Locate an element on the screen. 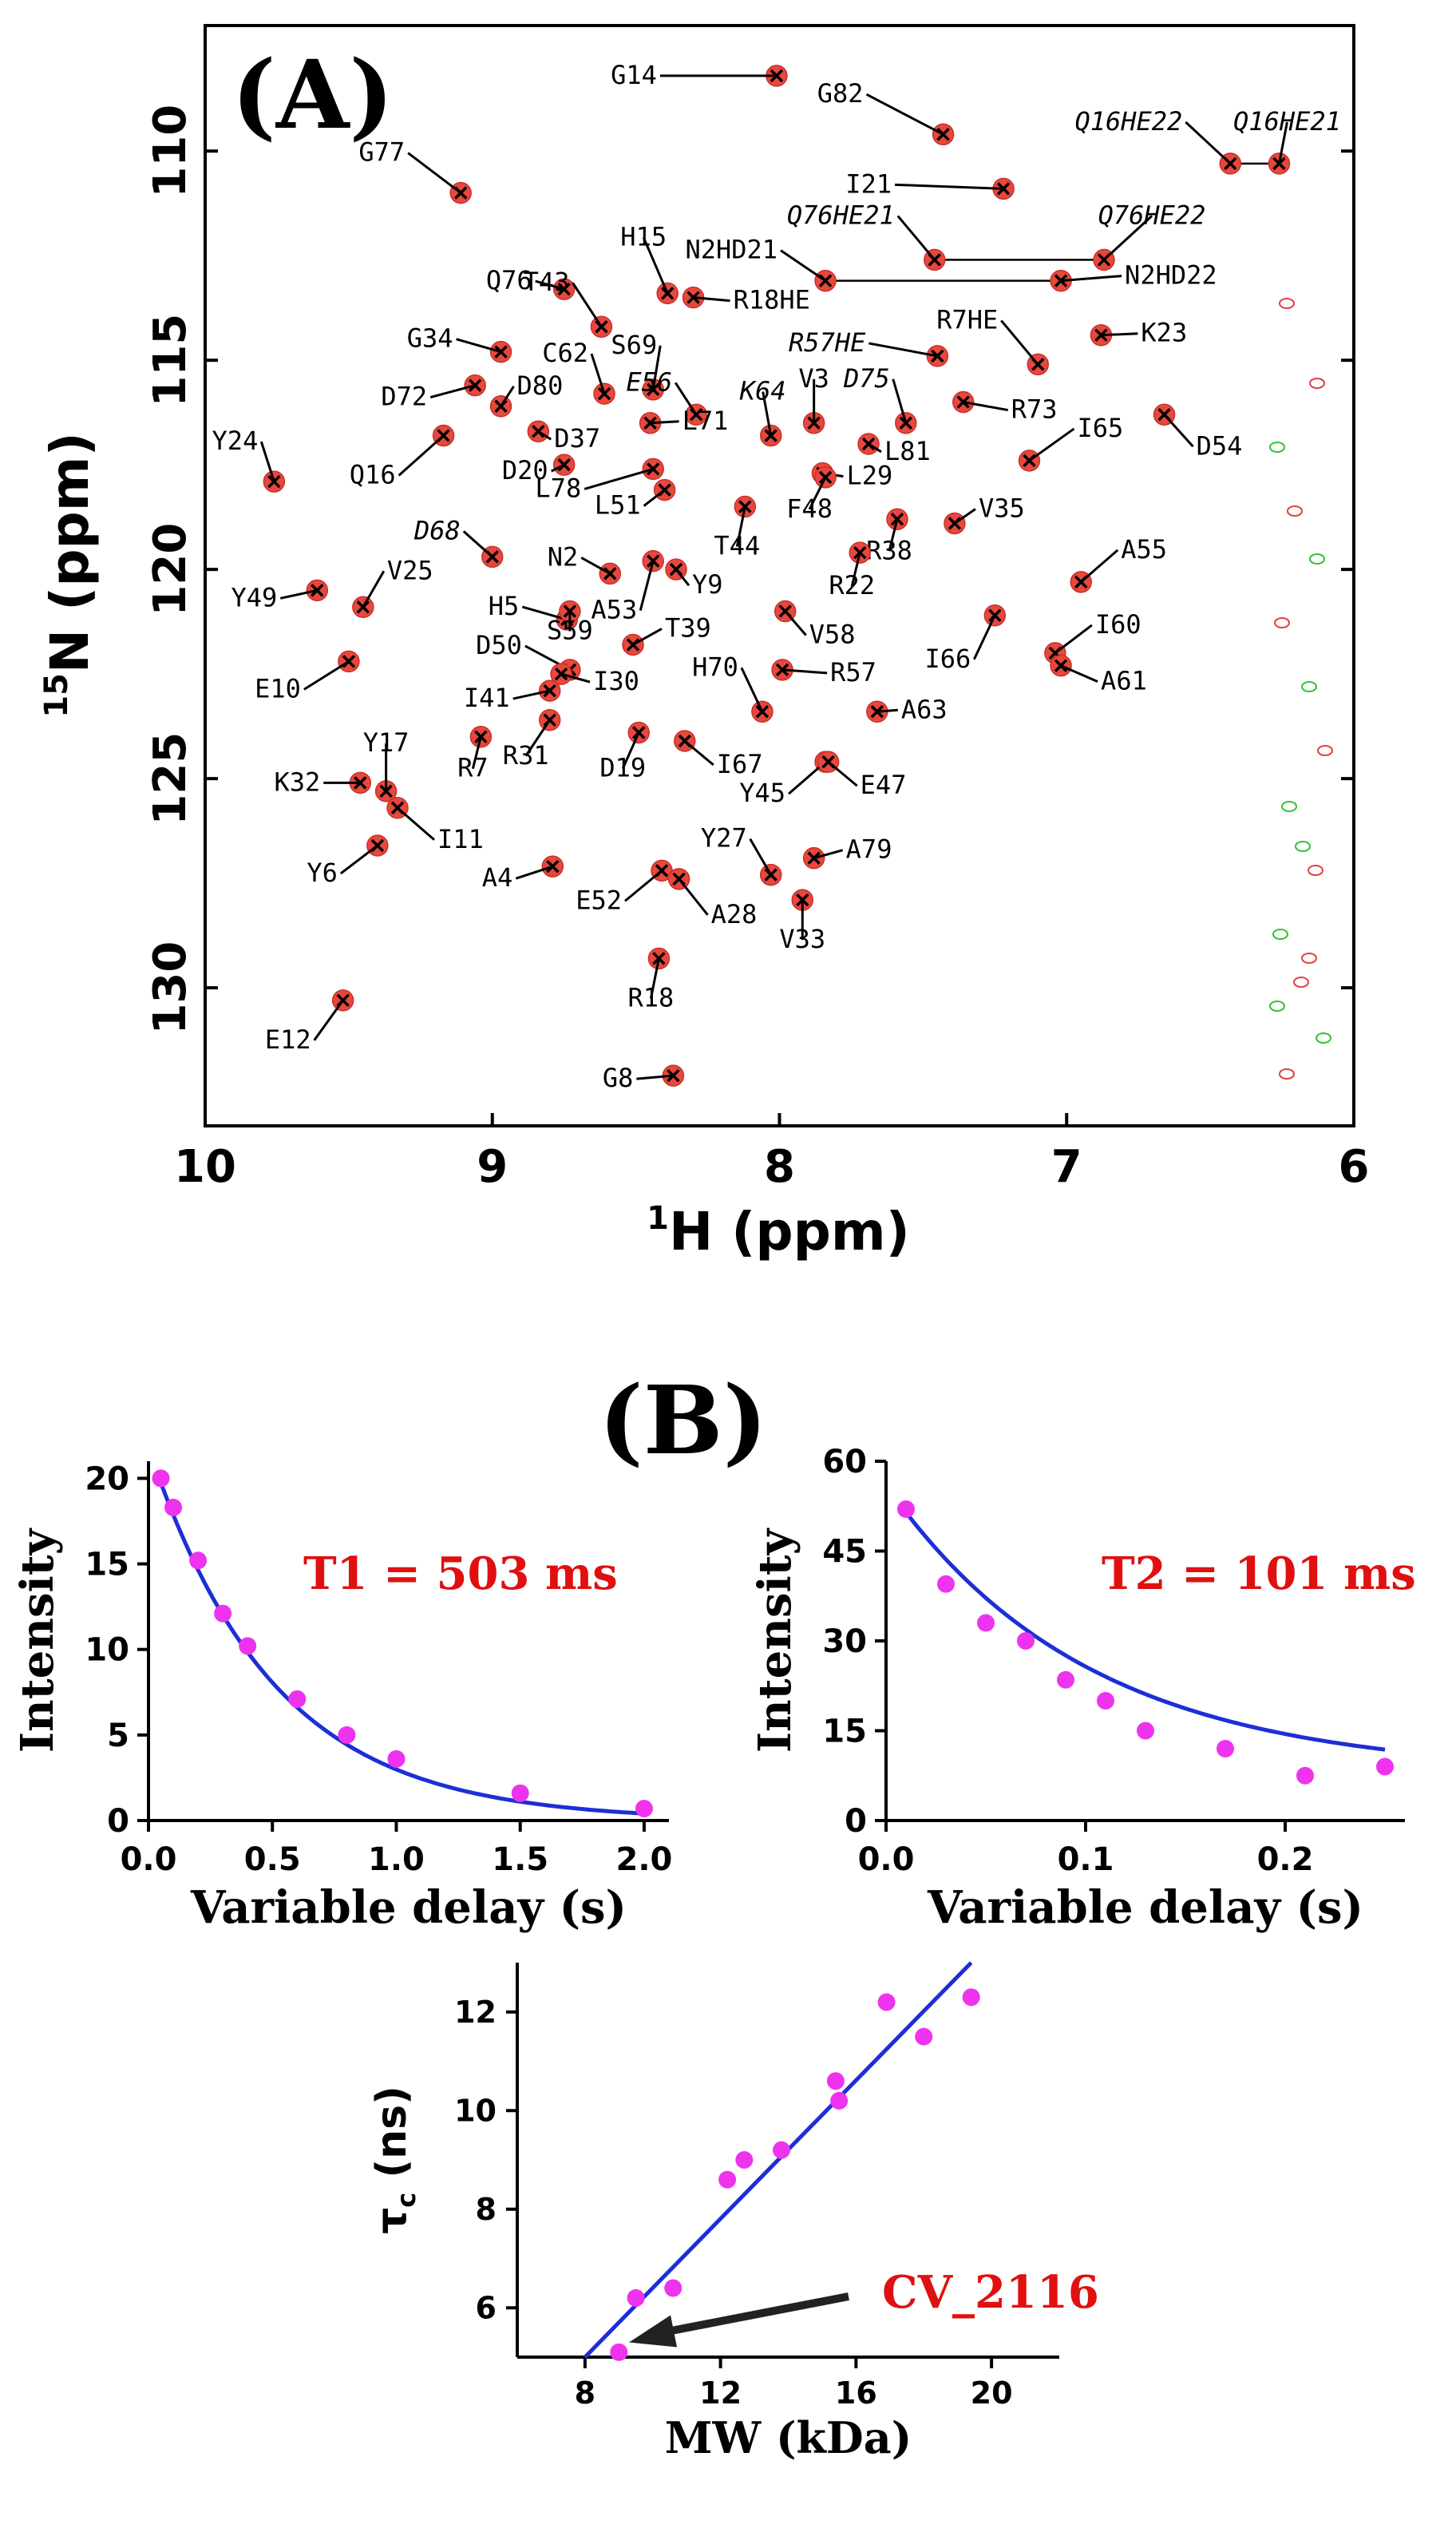 This screenshot has height=2528, width=1456. hsqc-peak-label: Y6 is located at coordinates (322, 873).